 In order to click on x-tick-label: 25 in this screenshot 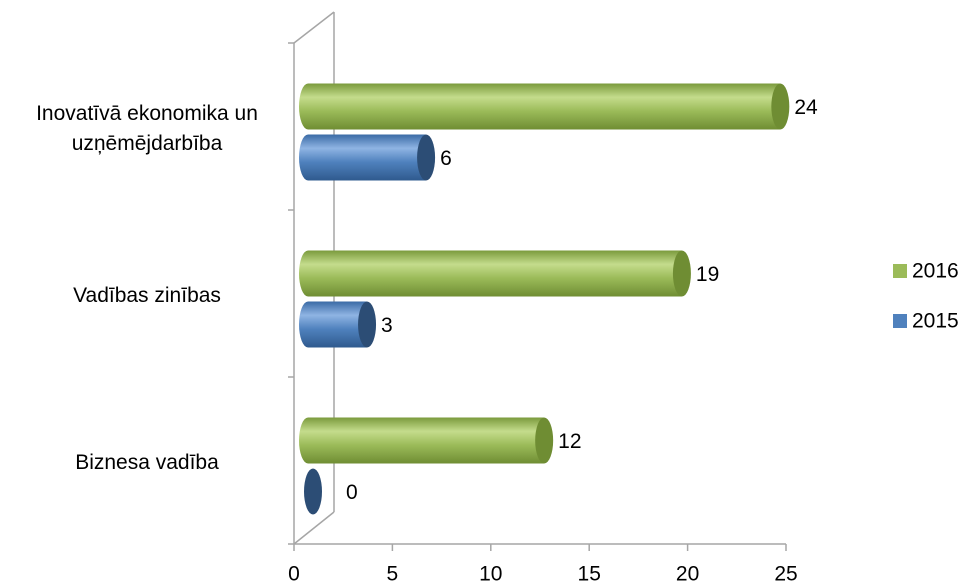, I will do `click(785, 574)`.